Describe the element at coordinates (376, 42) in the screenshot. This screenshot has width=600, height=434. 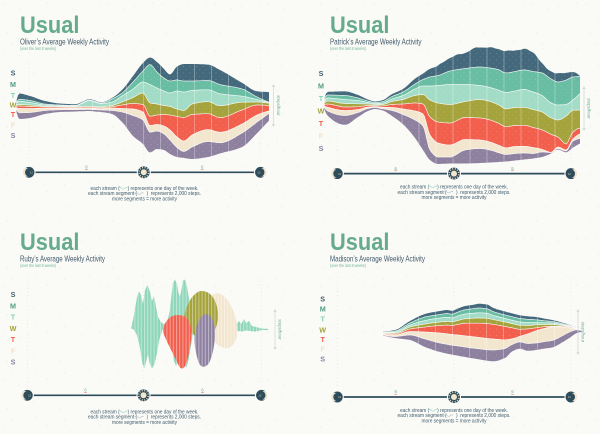
I see `svg-text:Patrick’s Average Weekly Activ: Patrick’s Average Weekly Activity` at that location.